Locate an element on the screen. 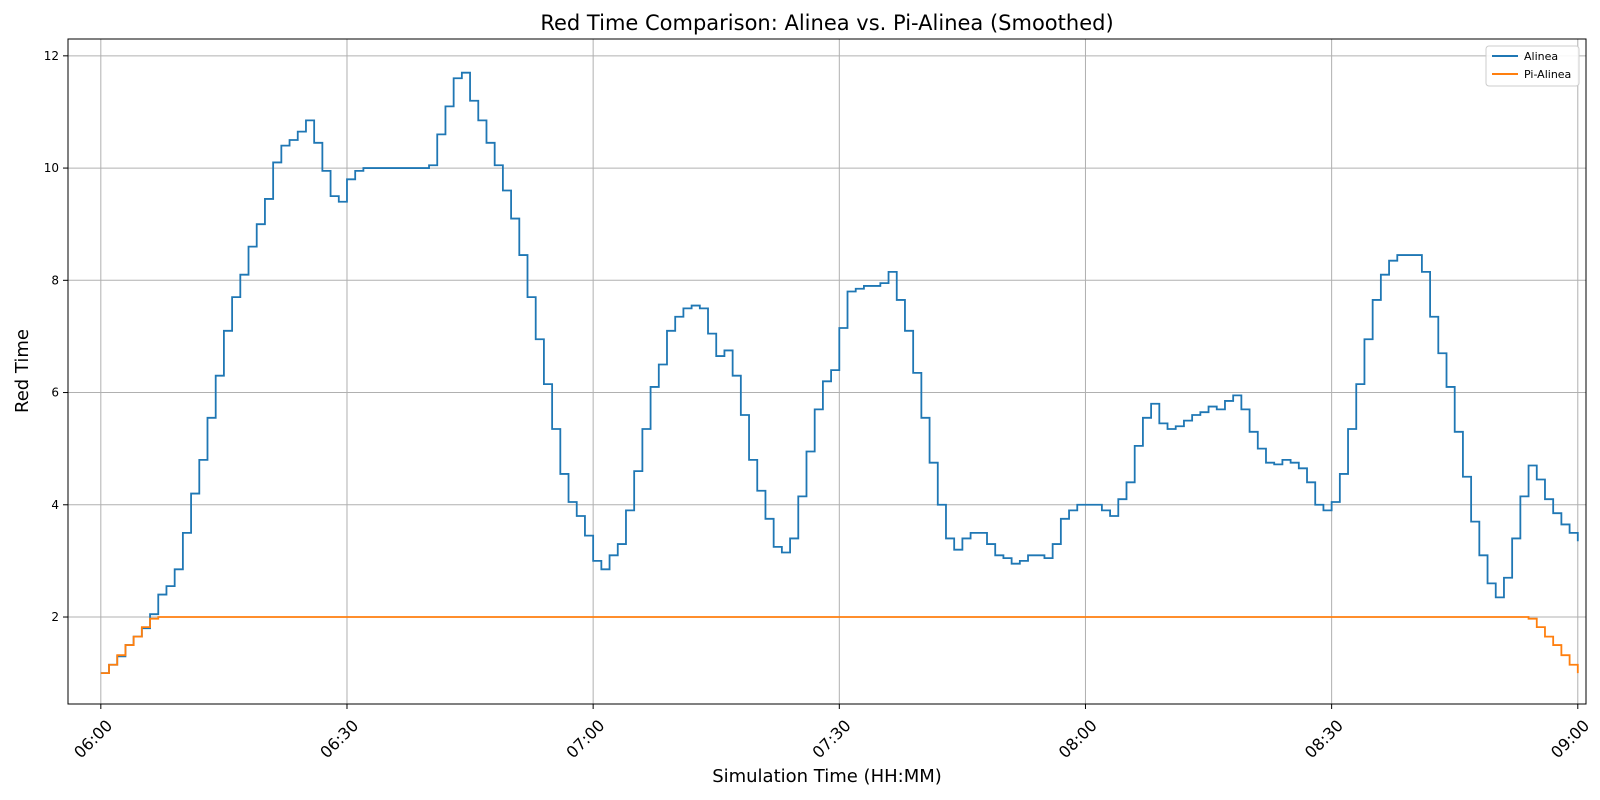 Image resolution: width=1600 pixels, height=800 pixels. legend-label-pi-alinea: Pi-Alinea is located at coordinates (1547, 74).